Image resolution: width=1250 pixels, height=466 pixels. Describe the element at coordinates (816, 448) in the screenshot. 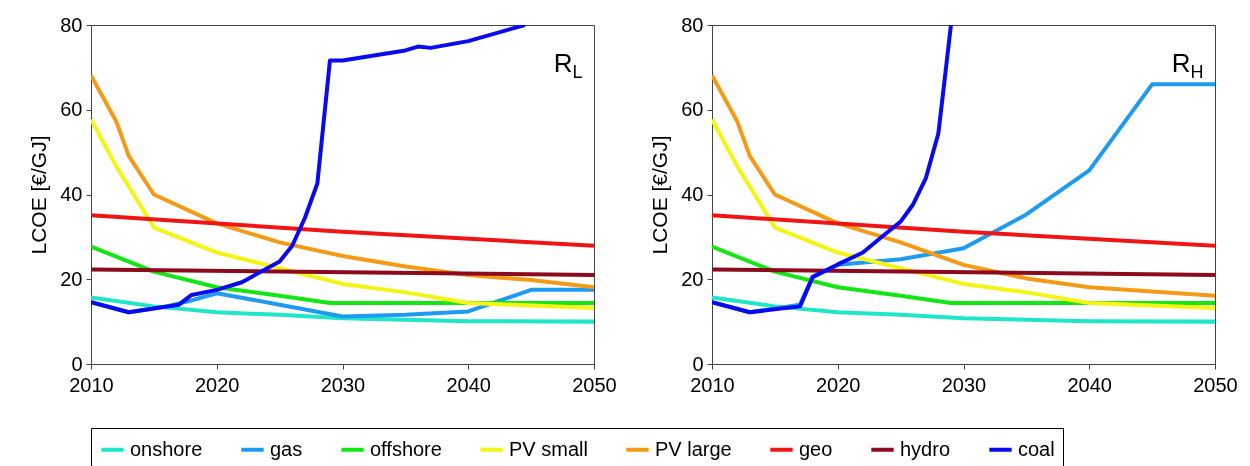

I see `legend-label: geo` at that location.